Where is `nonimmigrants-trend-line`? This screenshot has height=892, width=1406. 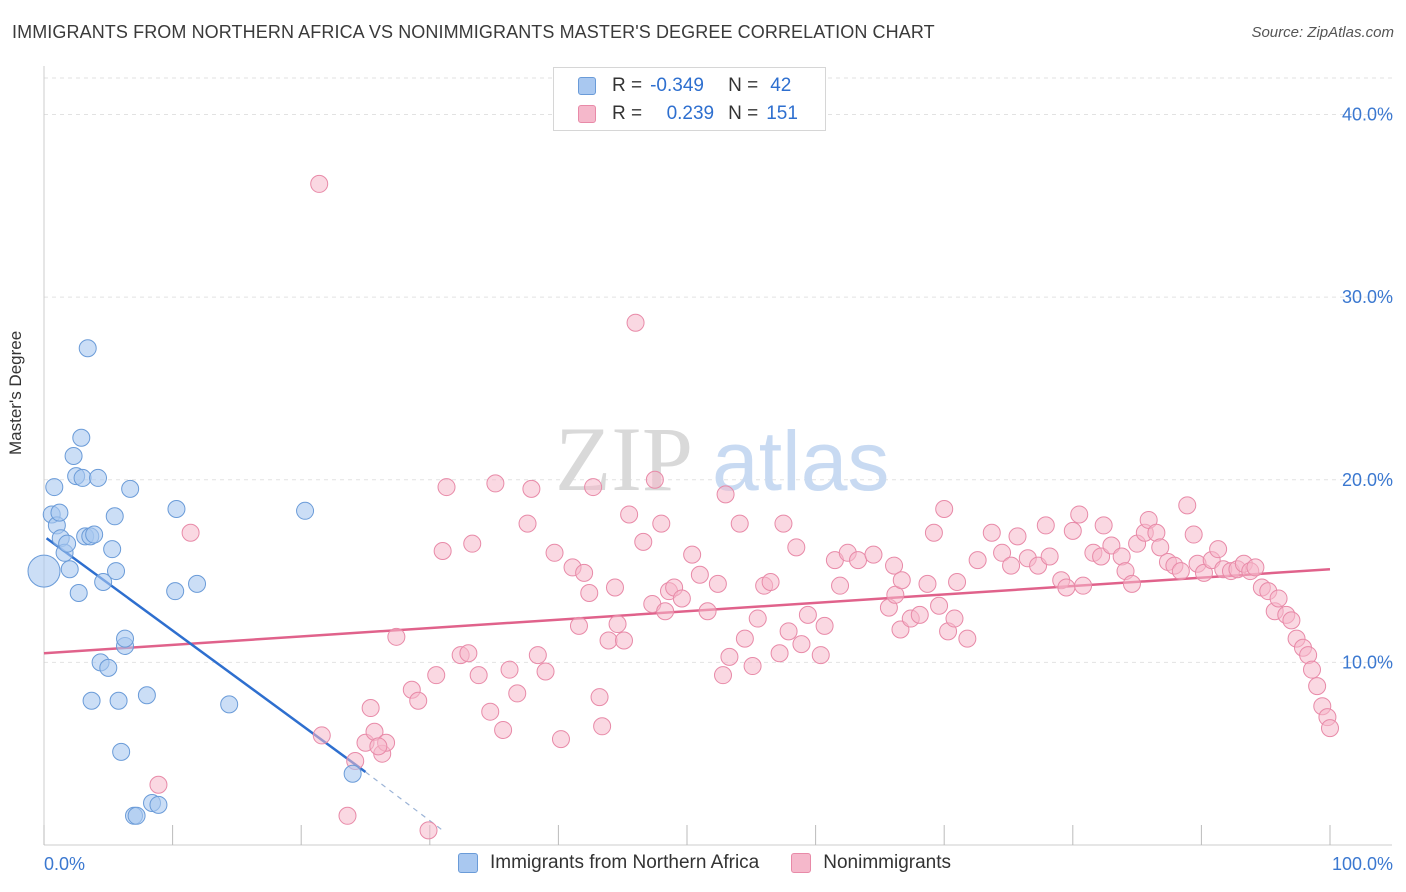 nonimmigrants-trend-line is located at coordinates (687, 611).